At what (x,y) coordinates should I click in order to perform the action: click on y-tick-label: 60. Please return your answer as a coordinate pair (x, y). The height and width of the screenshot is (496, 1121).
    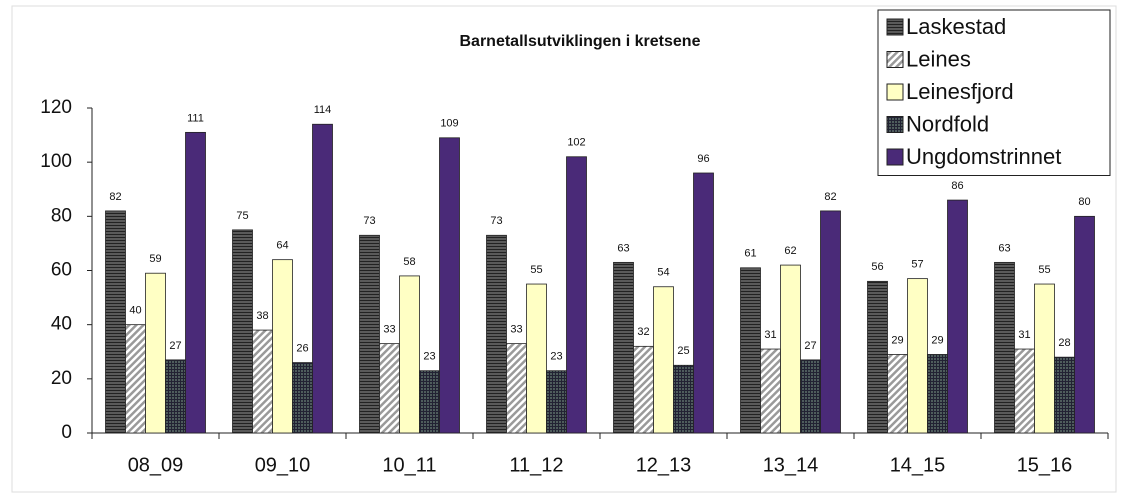
    Looking at the image, I should click on (61, 270).